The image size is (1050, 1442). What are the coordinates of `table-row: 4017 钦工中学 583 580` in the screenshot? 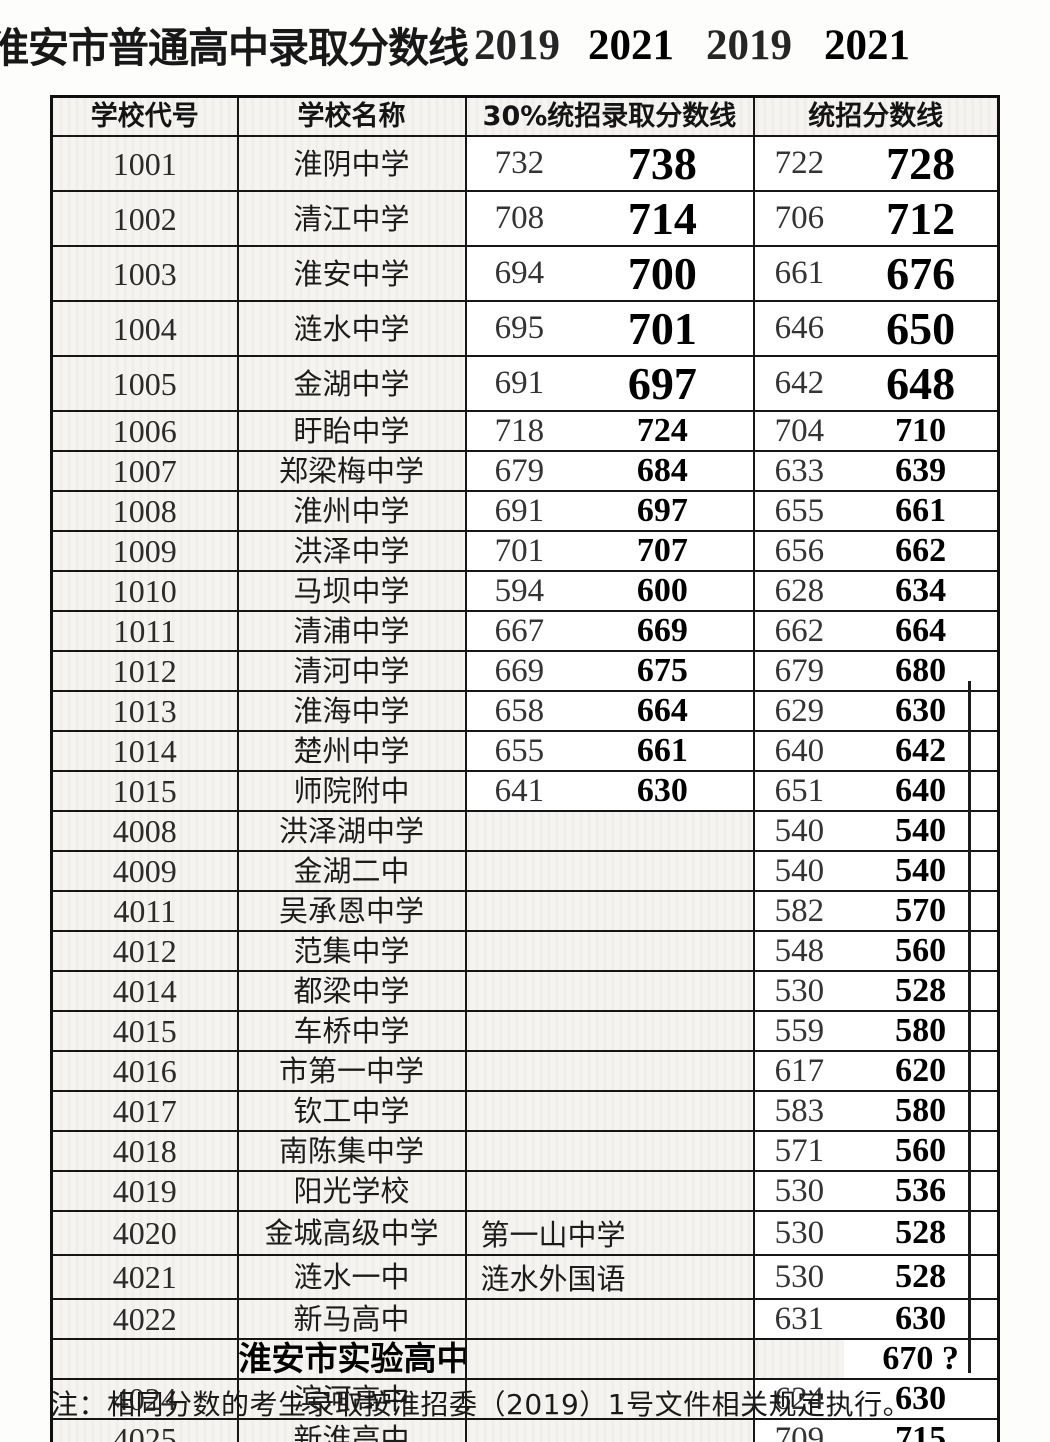 It's located at (525, 1111).